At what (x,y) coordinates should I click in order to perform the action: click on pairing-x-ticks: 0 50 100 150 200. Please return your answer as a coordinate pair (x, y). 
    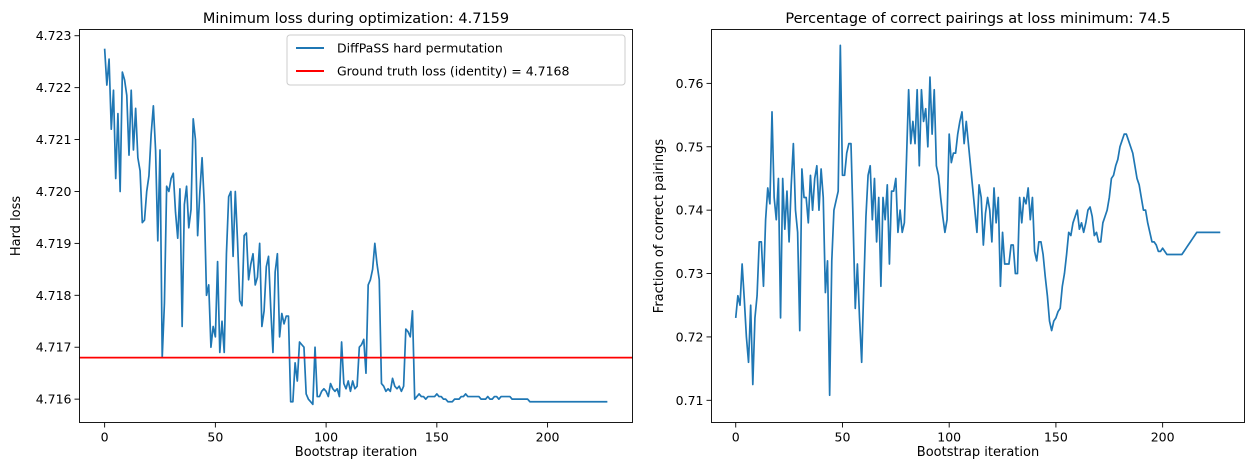
    Looking at the image, I should click on (953, 433).